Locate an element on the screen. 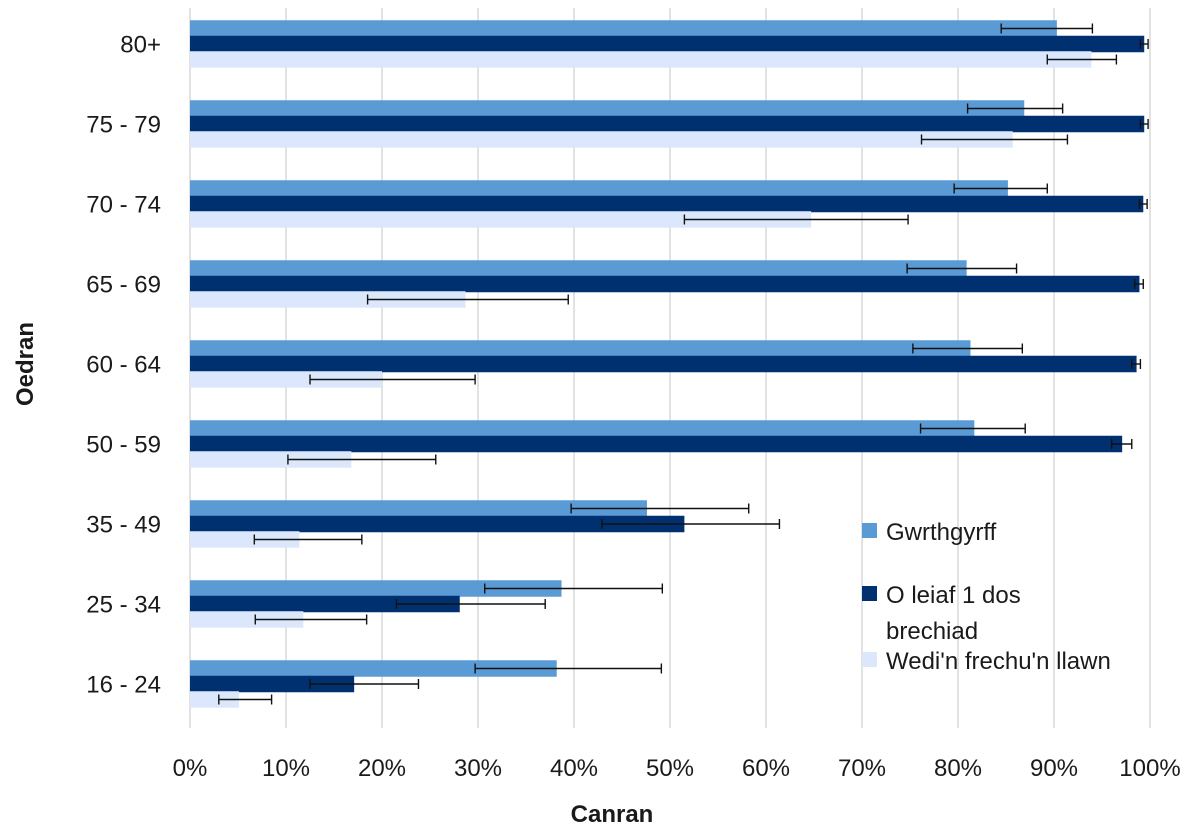 This screenshot has width=1196, height=830. x-axis-title: Canran is located at coordinates (612, 814).